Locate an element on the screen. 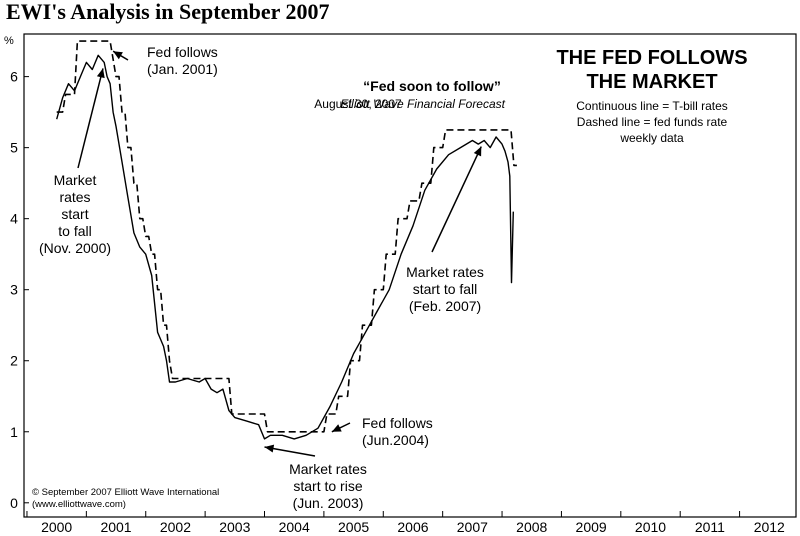 The height and width of the screenshot is (536, 800). legend-dashed: Dashed line = fed funds rate is located at coordinates (652, 122).